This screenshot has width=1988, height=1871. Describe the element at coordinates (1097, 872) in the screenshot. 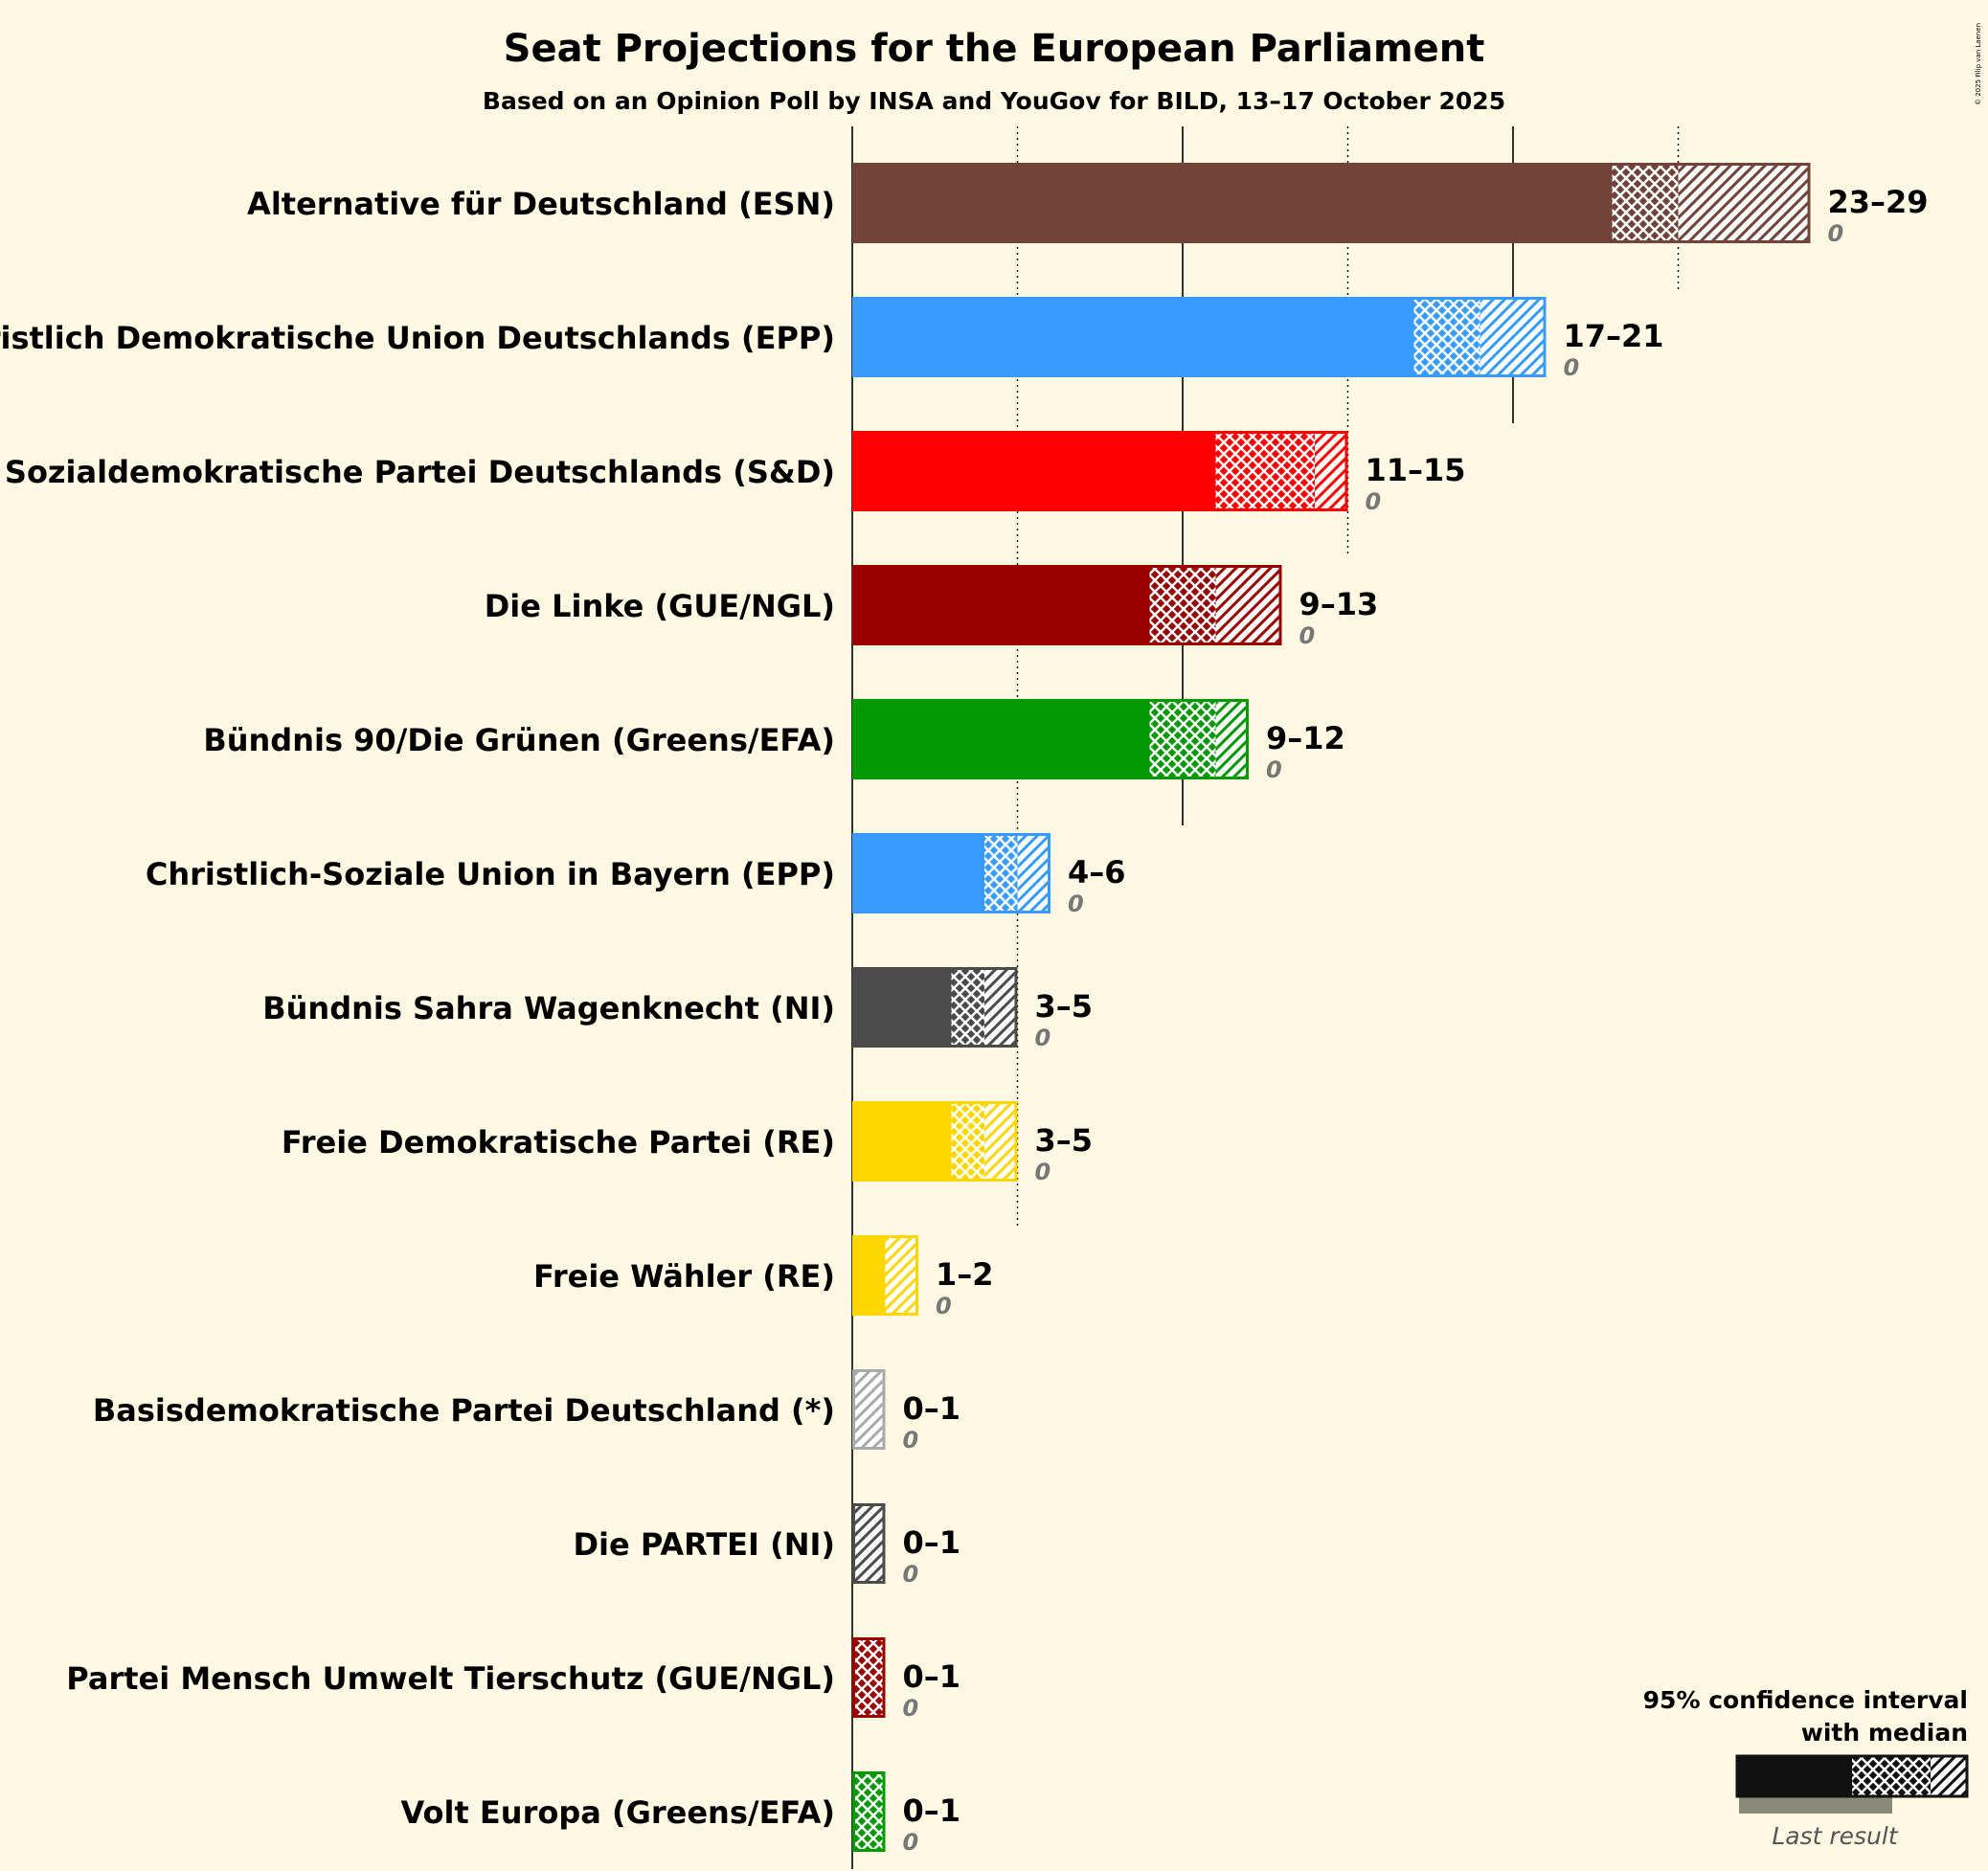

I see `range-label: 4–6` at that location.